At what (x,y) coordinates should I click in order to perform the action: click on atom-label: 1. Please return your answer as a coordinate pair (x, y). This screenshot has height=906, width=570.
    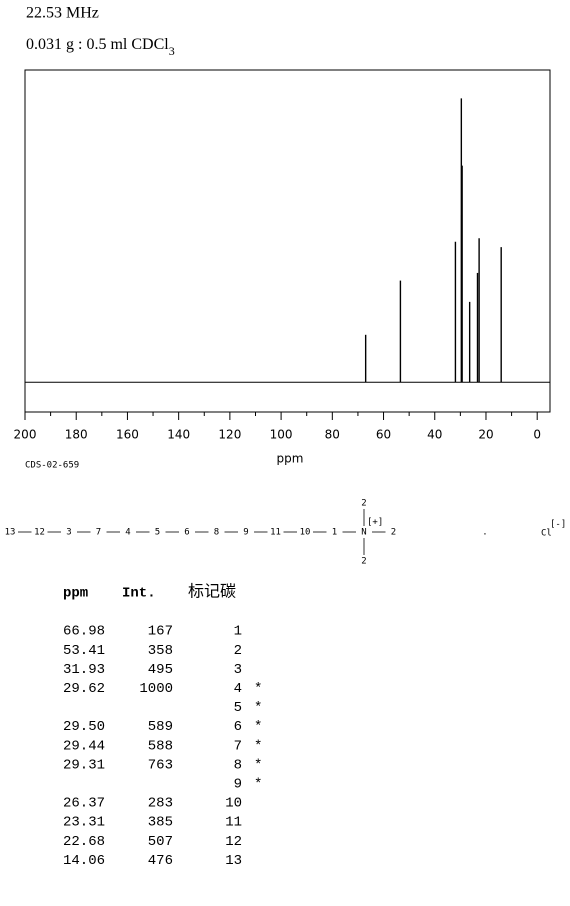
    Looking at the image, I should click on (334, 533).